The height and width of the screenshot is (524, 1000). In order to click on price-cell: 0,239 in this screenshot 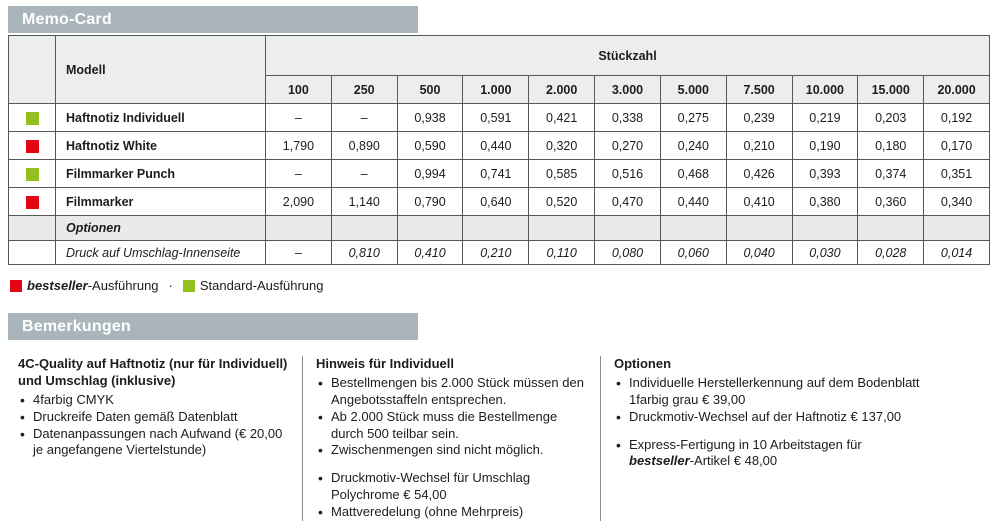, I will do `click(759, 117)`.